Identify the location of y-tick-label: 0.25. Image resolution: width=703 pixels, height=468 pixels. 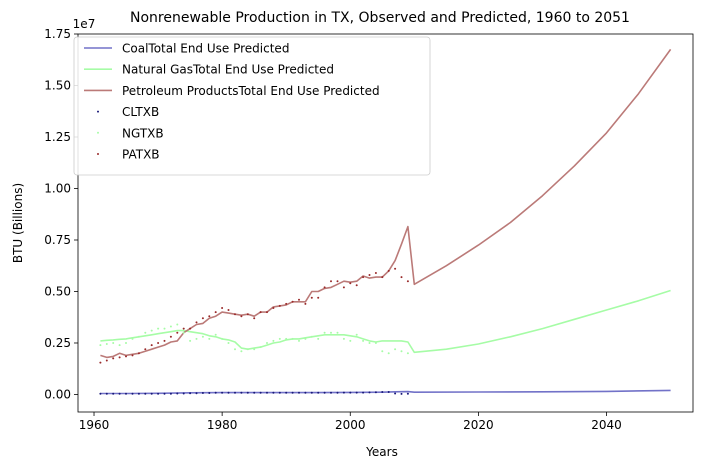
(57, 343).